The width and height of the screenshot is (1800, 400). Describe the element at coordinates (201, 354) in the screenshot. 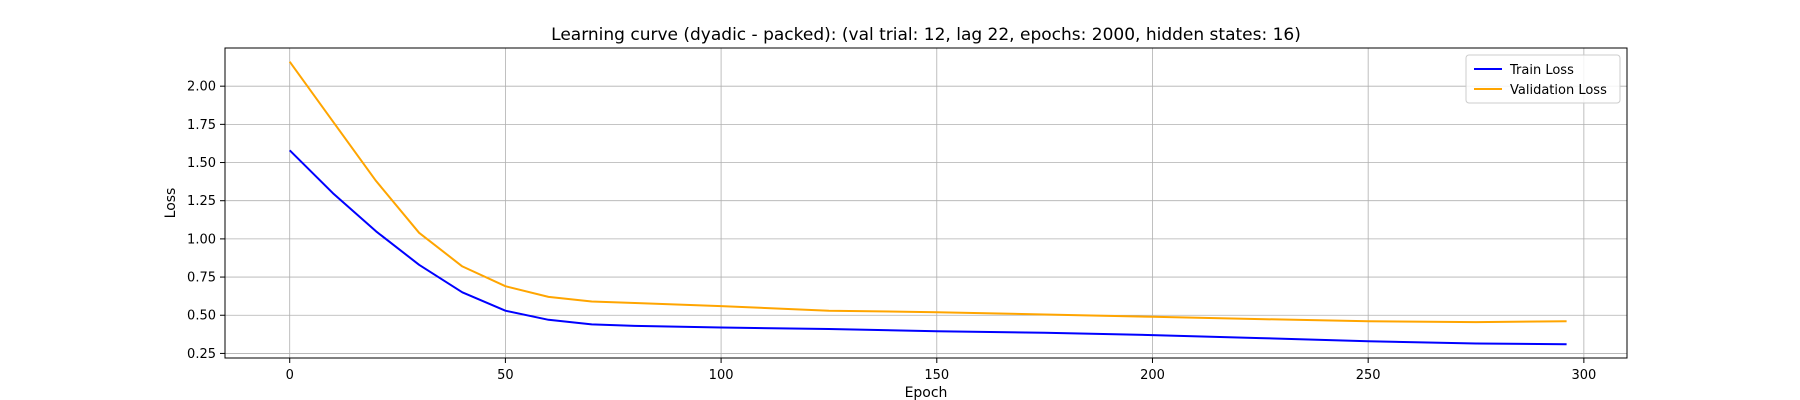

I see `y-tick-label: 0.25` at that location.